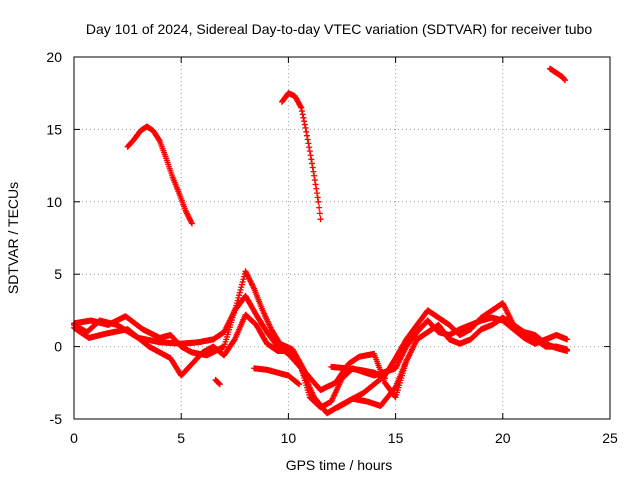 This screenshot has height=480, width=640. Describe the element at coordinates (301, 156) in the screenshot. I see `series-arc-b` at that location.